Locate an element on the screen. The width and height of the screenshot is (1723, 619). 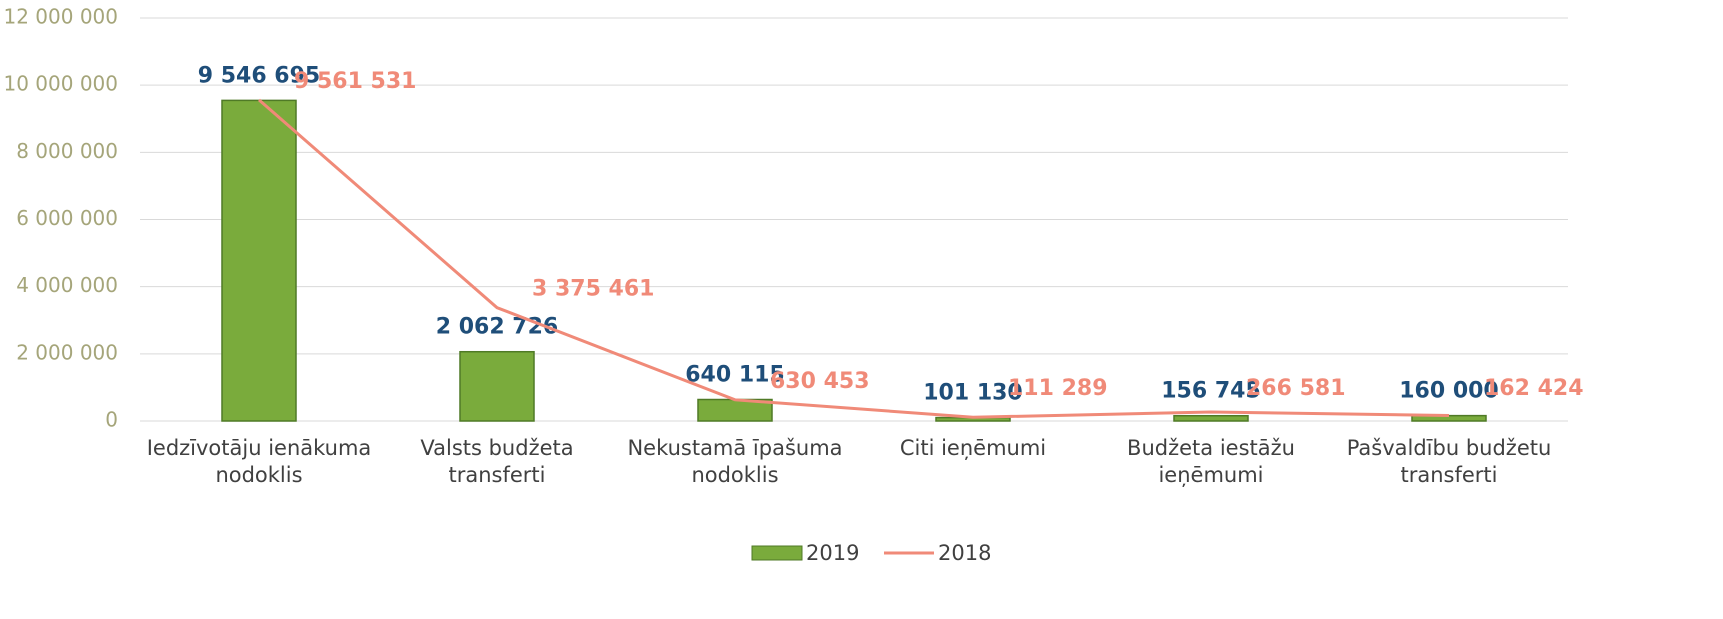
x-tick-label: Budžeta iestāžu ieņēmumi is located at coordinates (1211, 461).